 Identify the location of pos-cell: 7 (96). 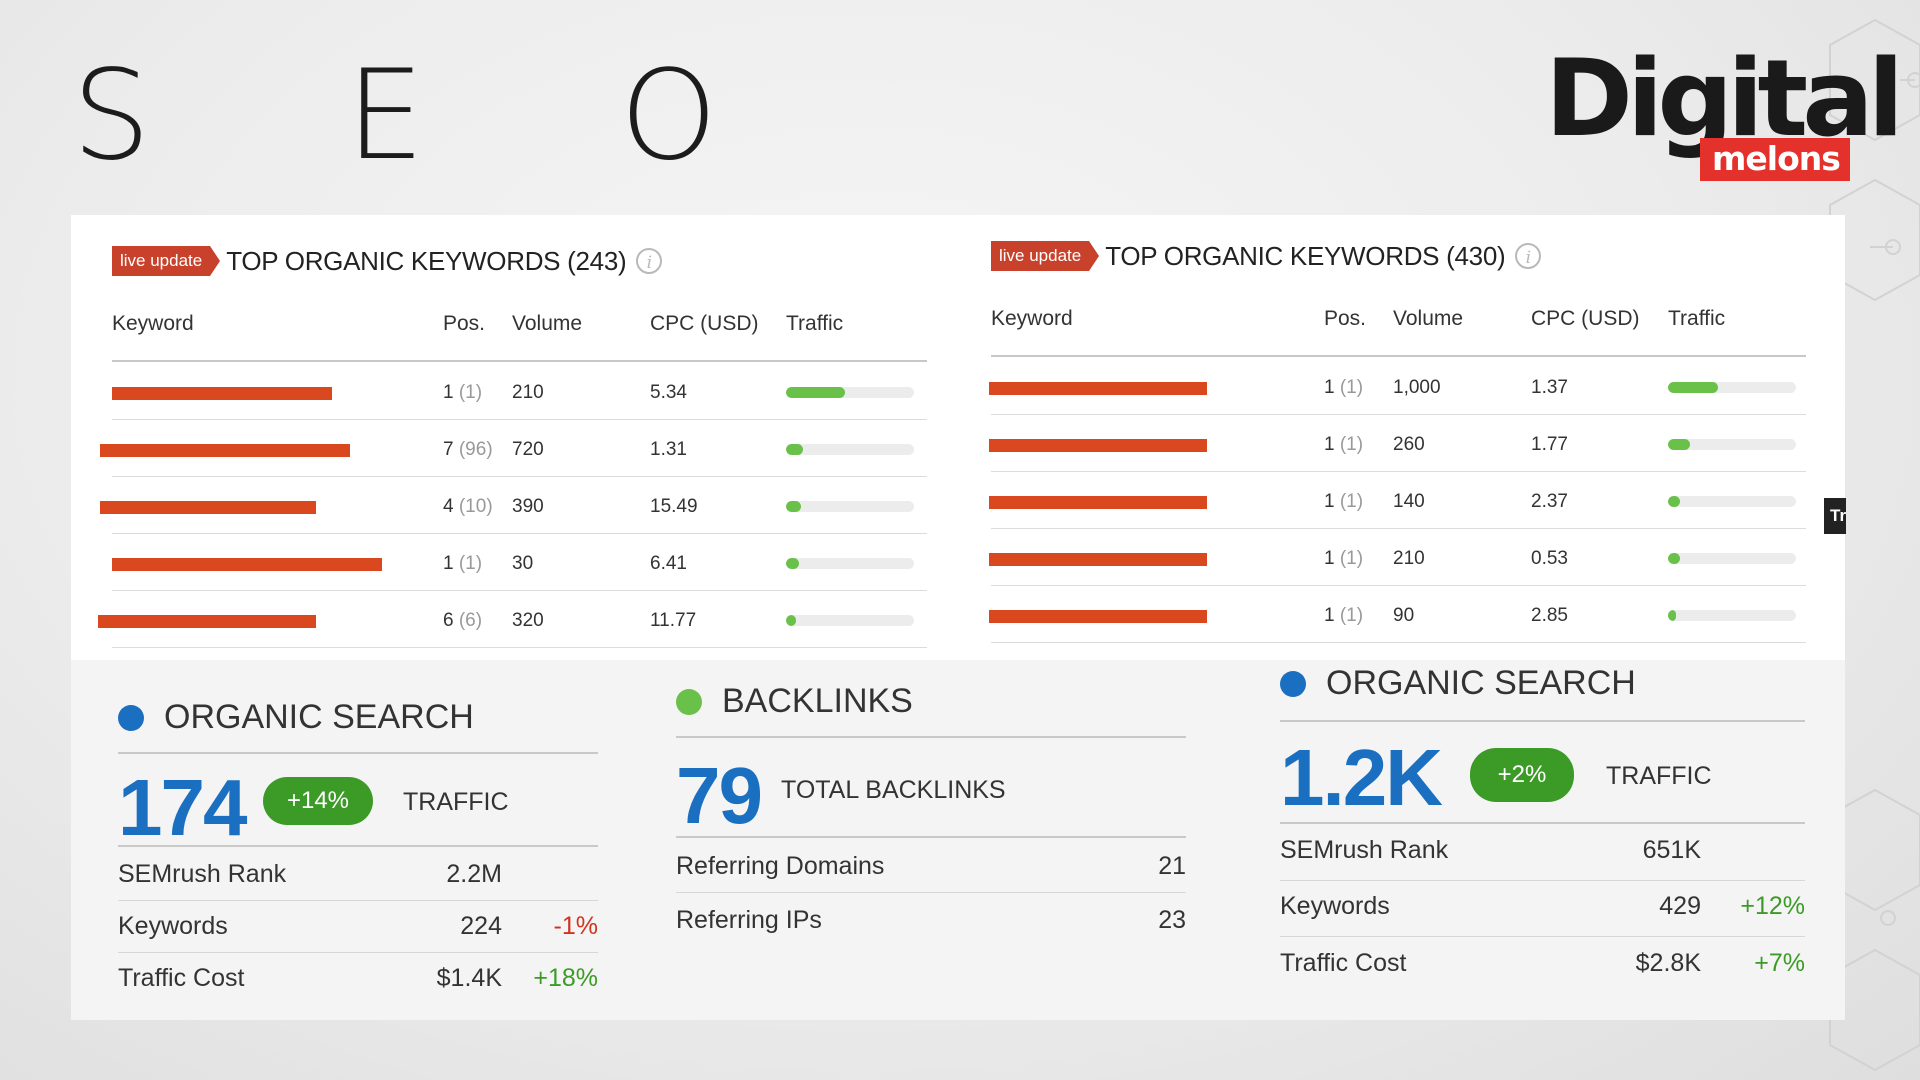
(468, 449).